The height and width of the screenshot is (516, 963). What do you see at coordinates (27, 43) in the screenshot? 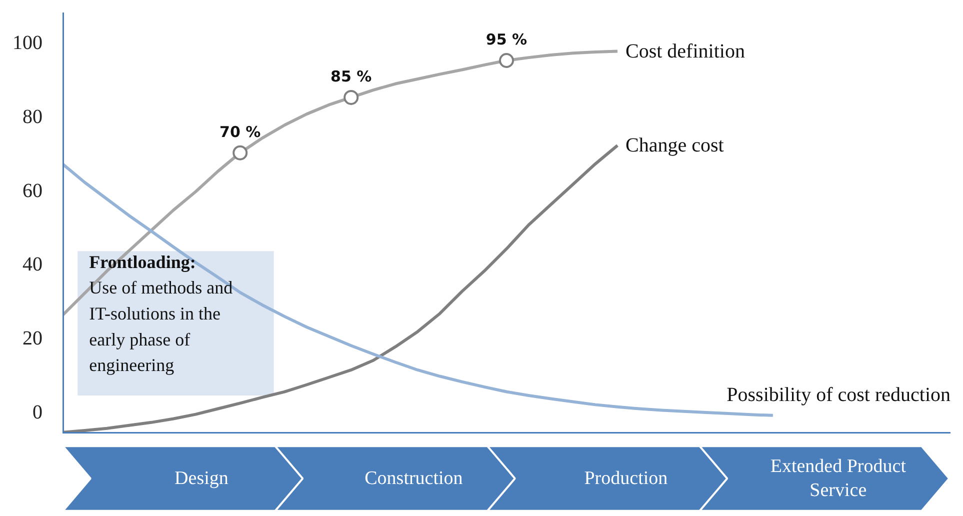
I see `y-tick-label: 100` at bounding box center [27, 43].